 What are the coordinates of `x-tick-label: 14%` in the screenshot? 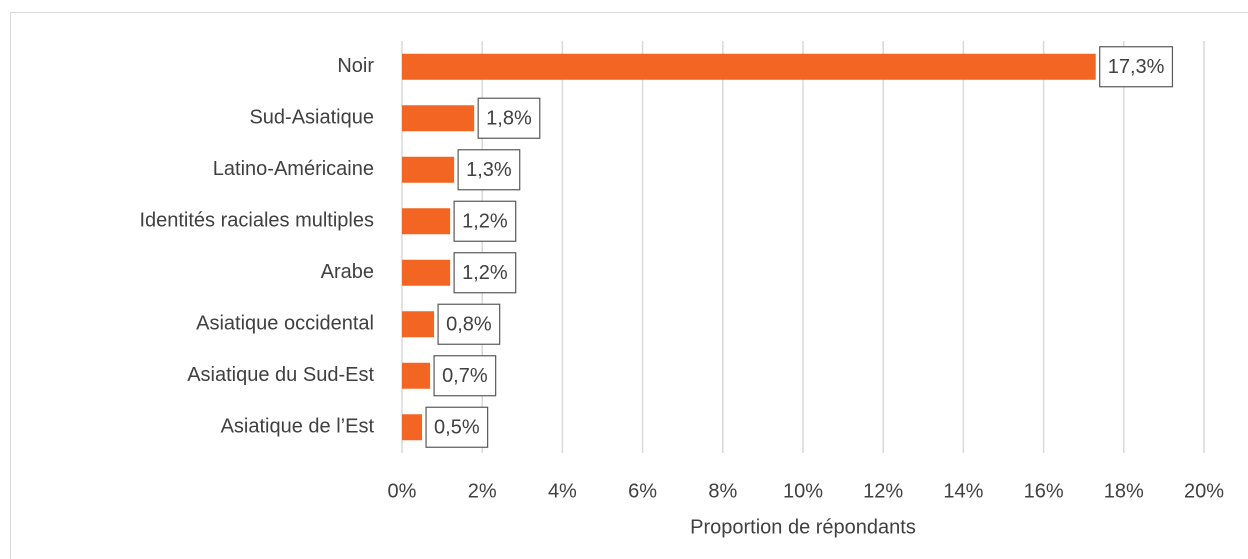 It's located at (963, 491).